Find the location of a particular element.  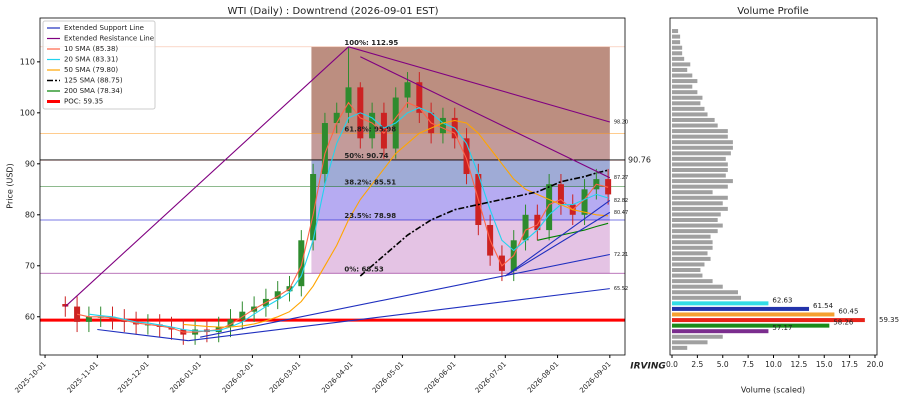

x-tick-label: 17.5 is located at coordinates (849, 364).